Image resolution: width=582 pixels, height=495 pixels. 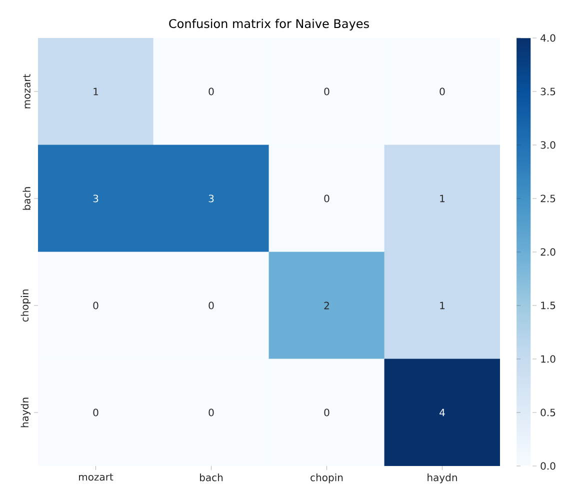 I want to click on chart-title: Confusion matrix for Naive Bayes, so click(x=269, y=24).